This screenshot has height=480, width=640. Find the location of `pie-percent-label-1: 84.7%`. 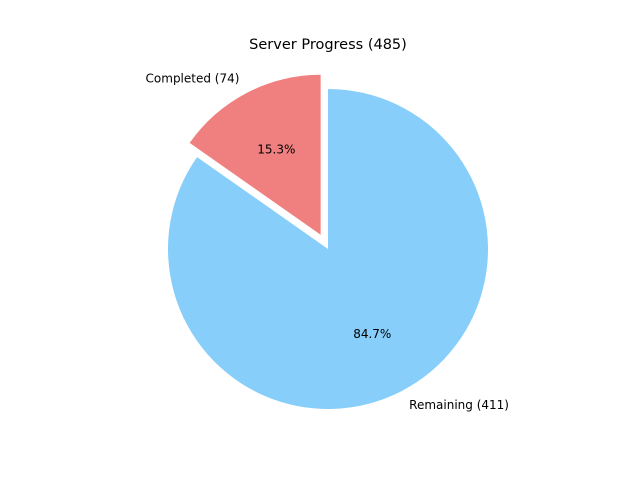

pie-percent-label-1: 84.7% is located at coordinates (372, 334).